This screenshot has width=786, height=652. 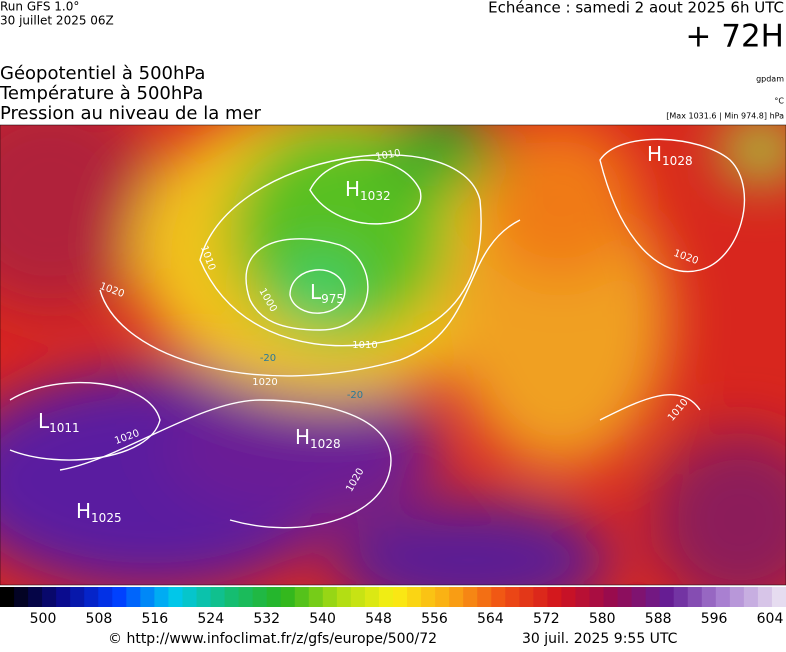 What do you see at coordinates (734, 37) in the screenshot?
I see `lead-time: + 72H` at bounding box center [734, 37].